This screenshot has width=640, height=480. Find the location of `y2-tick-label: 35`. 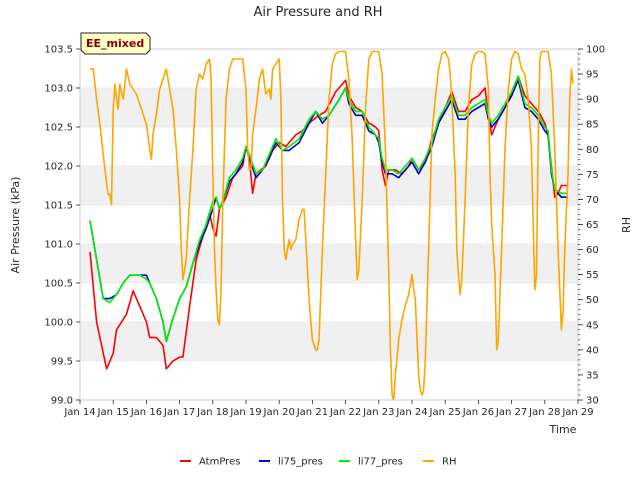

y2-tick-label: 35 is located at coordinates (592, 375).